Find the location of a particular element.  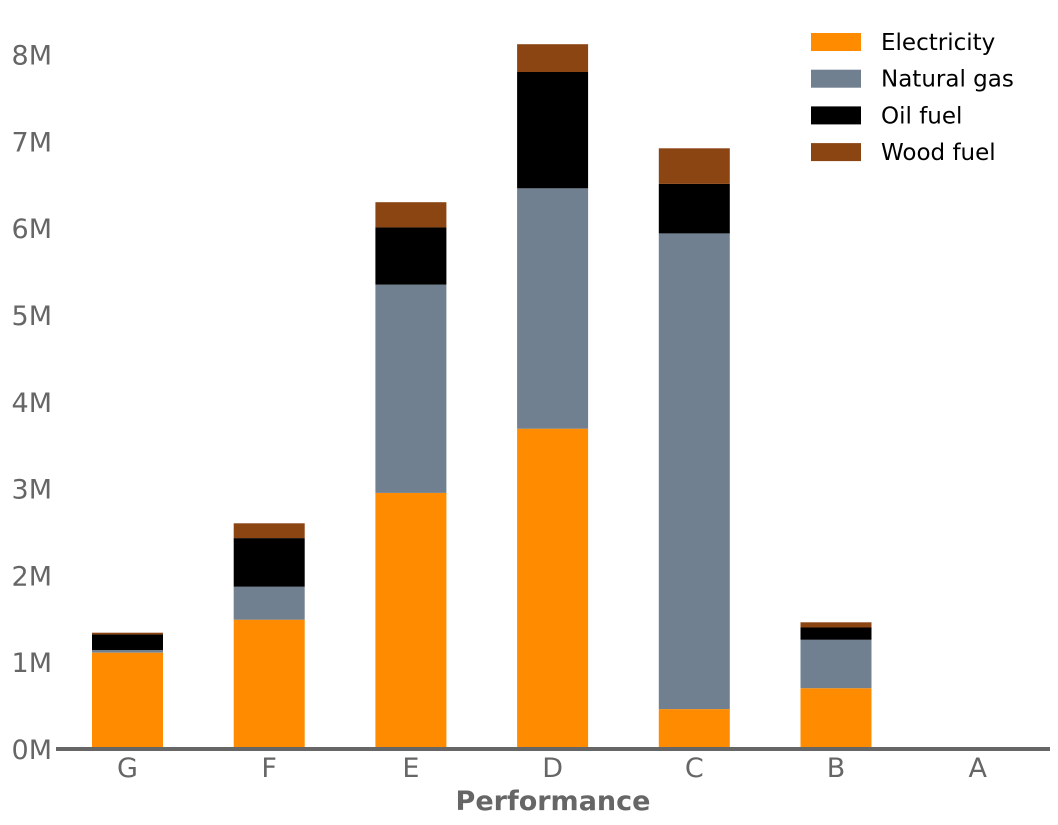

y-tick-label: 7M is located at coordinates (32, 142).